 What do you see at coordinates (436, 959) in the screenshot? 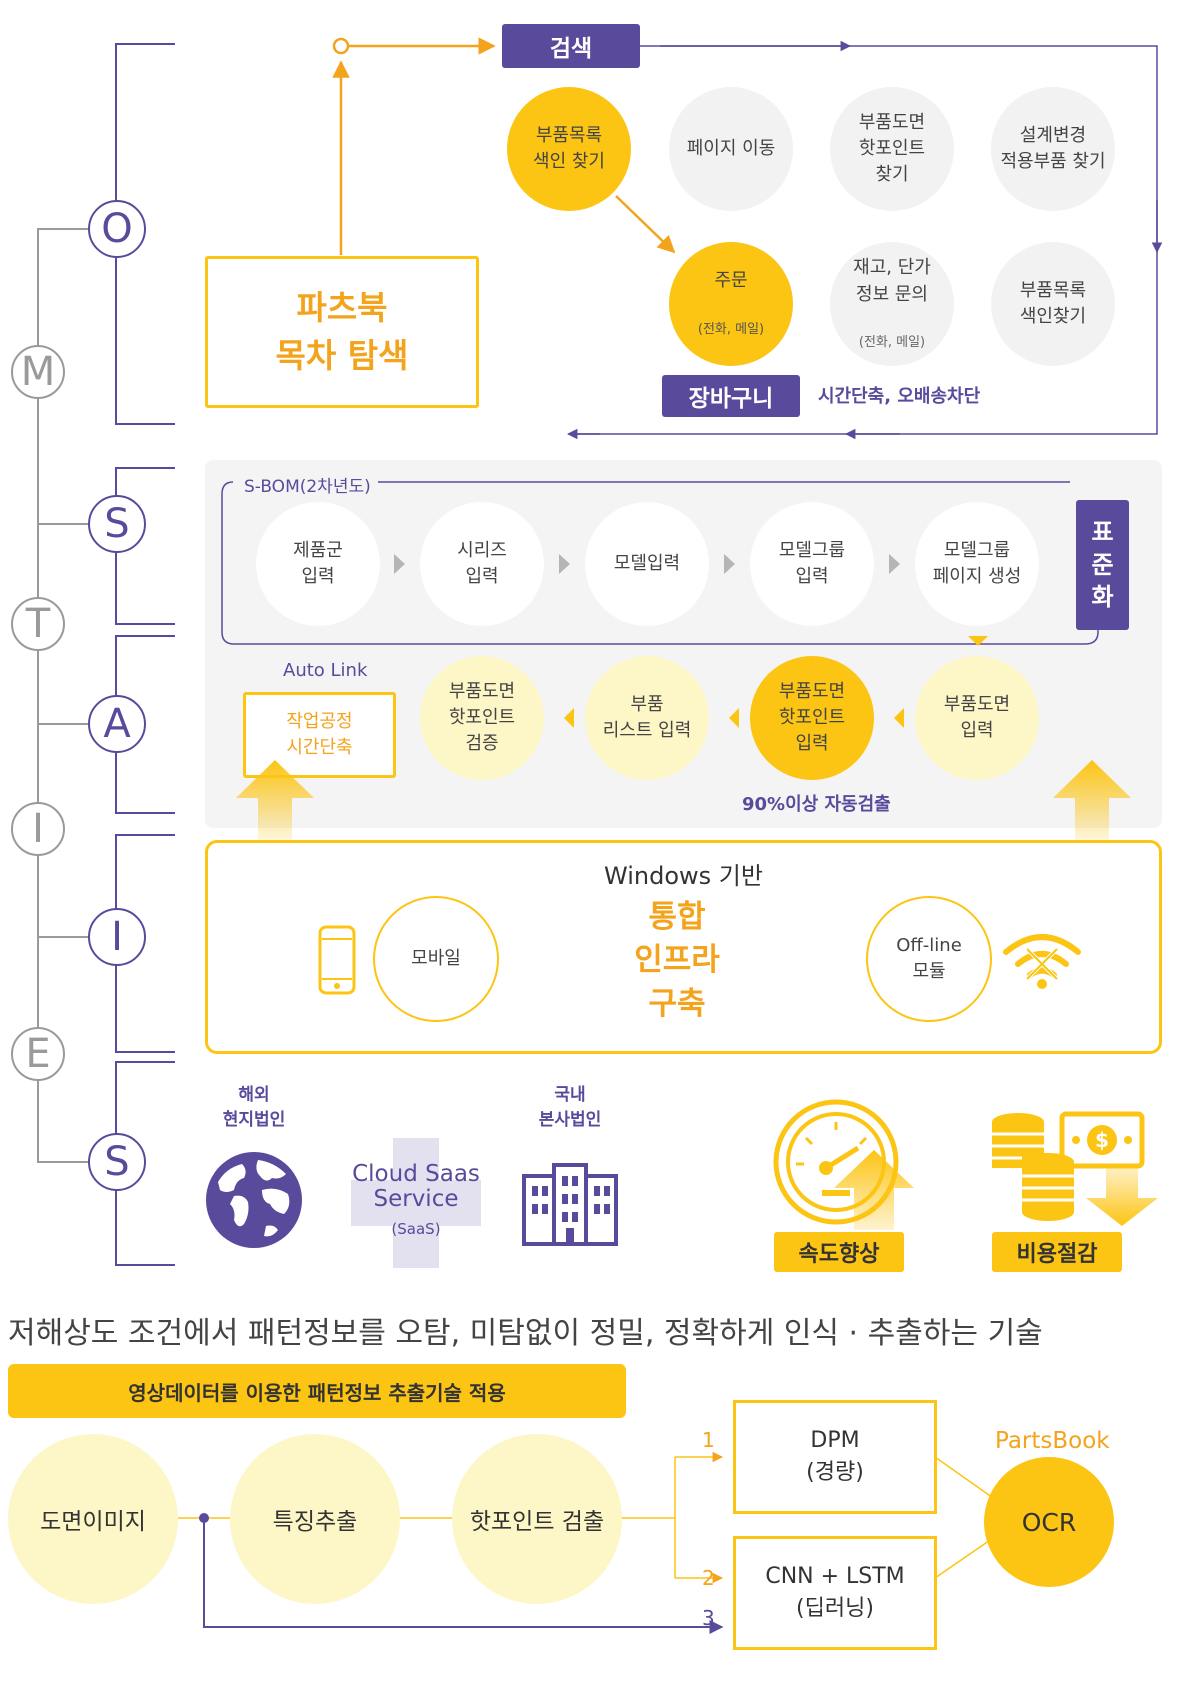
I see `mobile-circle: 모바일` at bounding box center [436, 959].